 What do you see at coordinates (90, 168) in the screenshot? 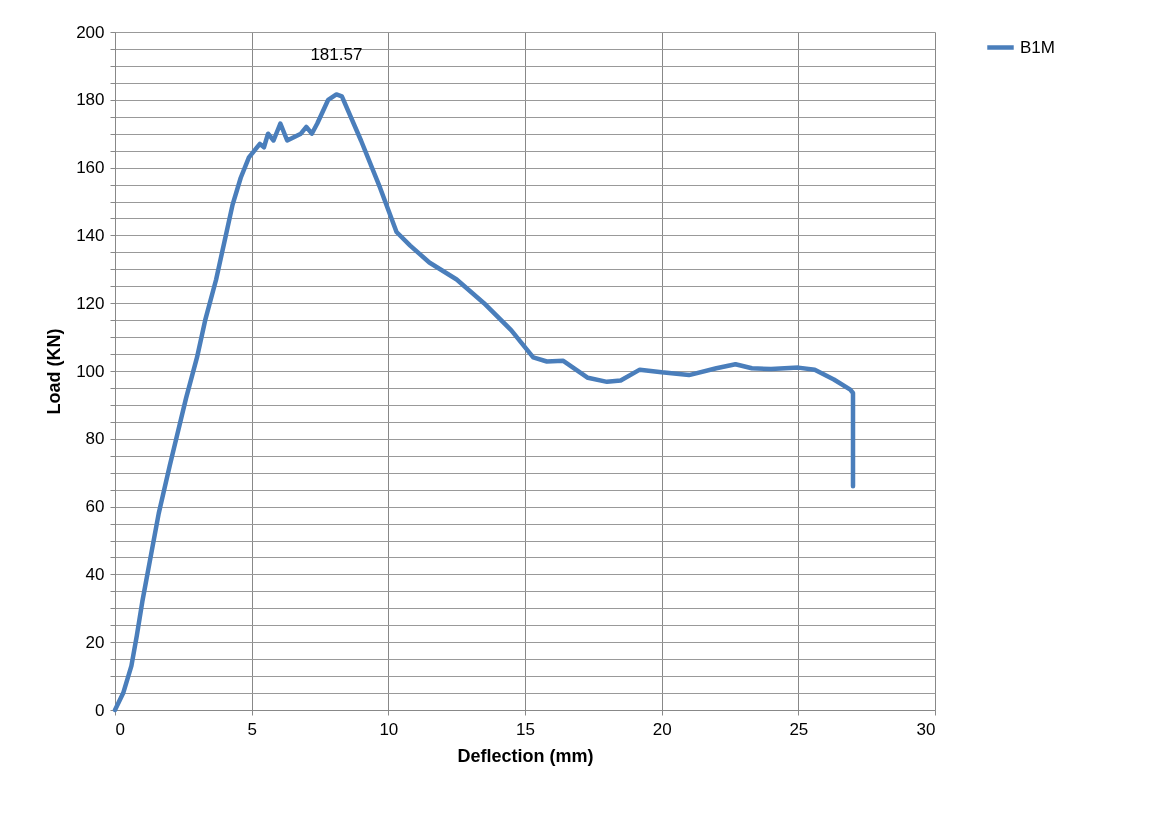
I see `y-tick-label: 160` at bounding box center [90, 168].